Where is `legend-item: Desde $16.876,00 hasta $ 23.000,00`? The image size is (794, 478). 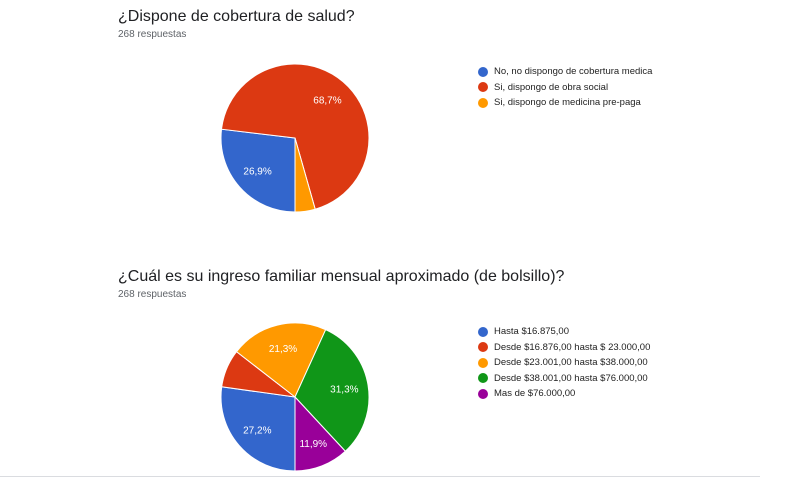
legend-item: Desde $16.876,00 hasta $ 23.000,00 is located at coordinates (564, 348).